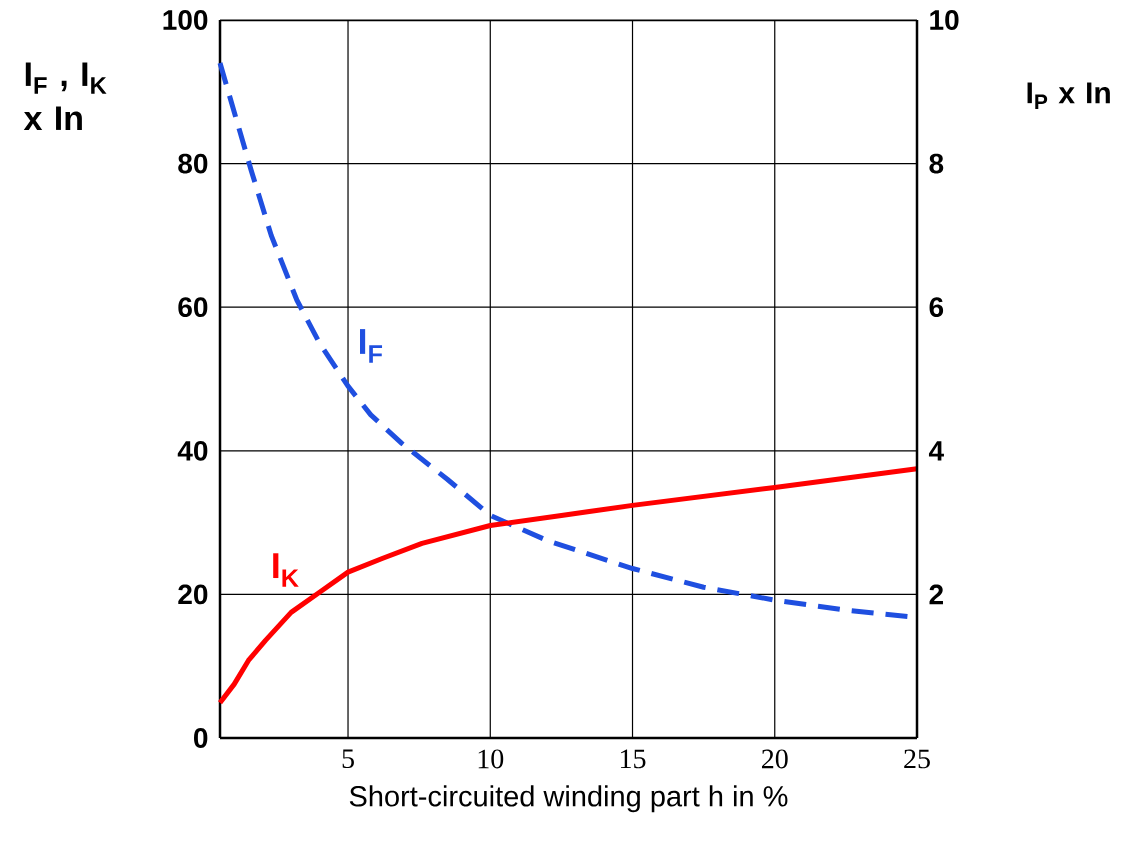 The height and width of the screenshot is (864, 1125). What do you see at coordinates (568, 799) in the screenshot?
I see `x-axis-title: Short-circuited winding part h in %` at bounding box center [568, 799].